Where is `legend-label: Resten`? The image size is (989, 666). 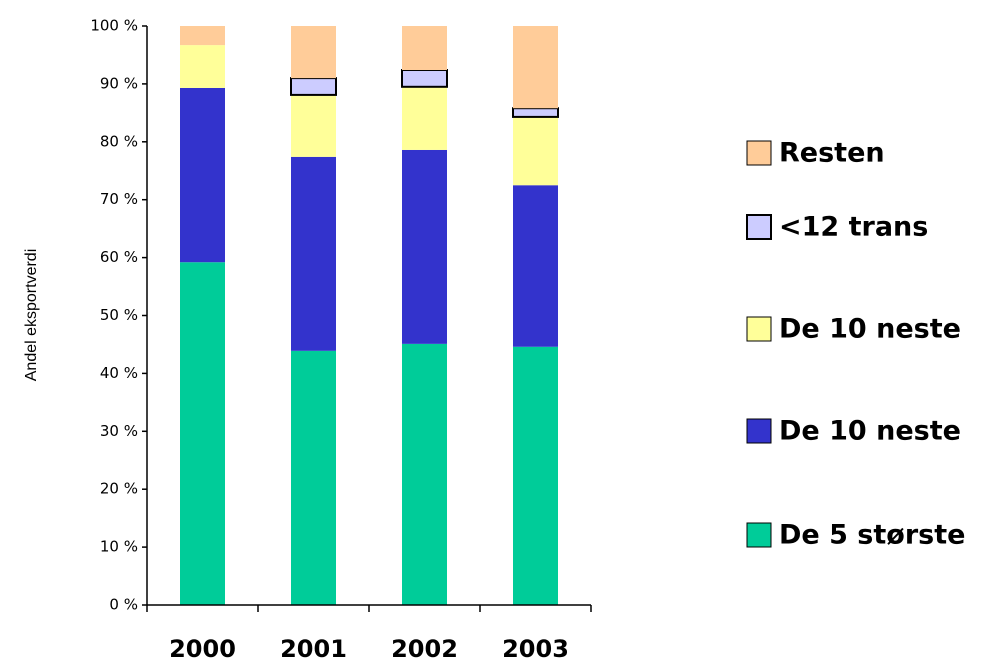 legend-label: Resten is located at coordinates (832, 153).